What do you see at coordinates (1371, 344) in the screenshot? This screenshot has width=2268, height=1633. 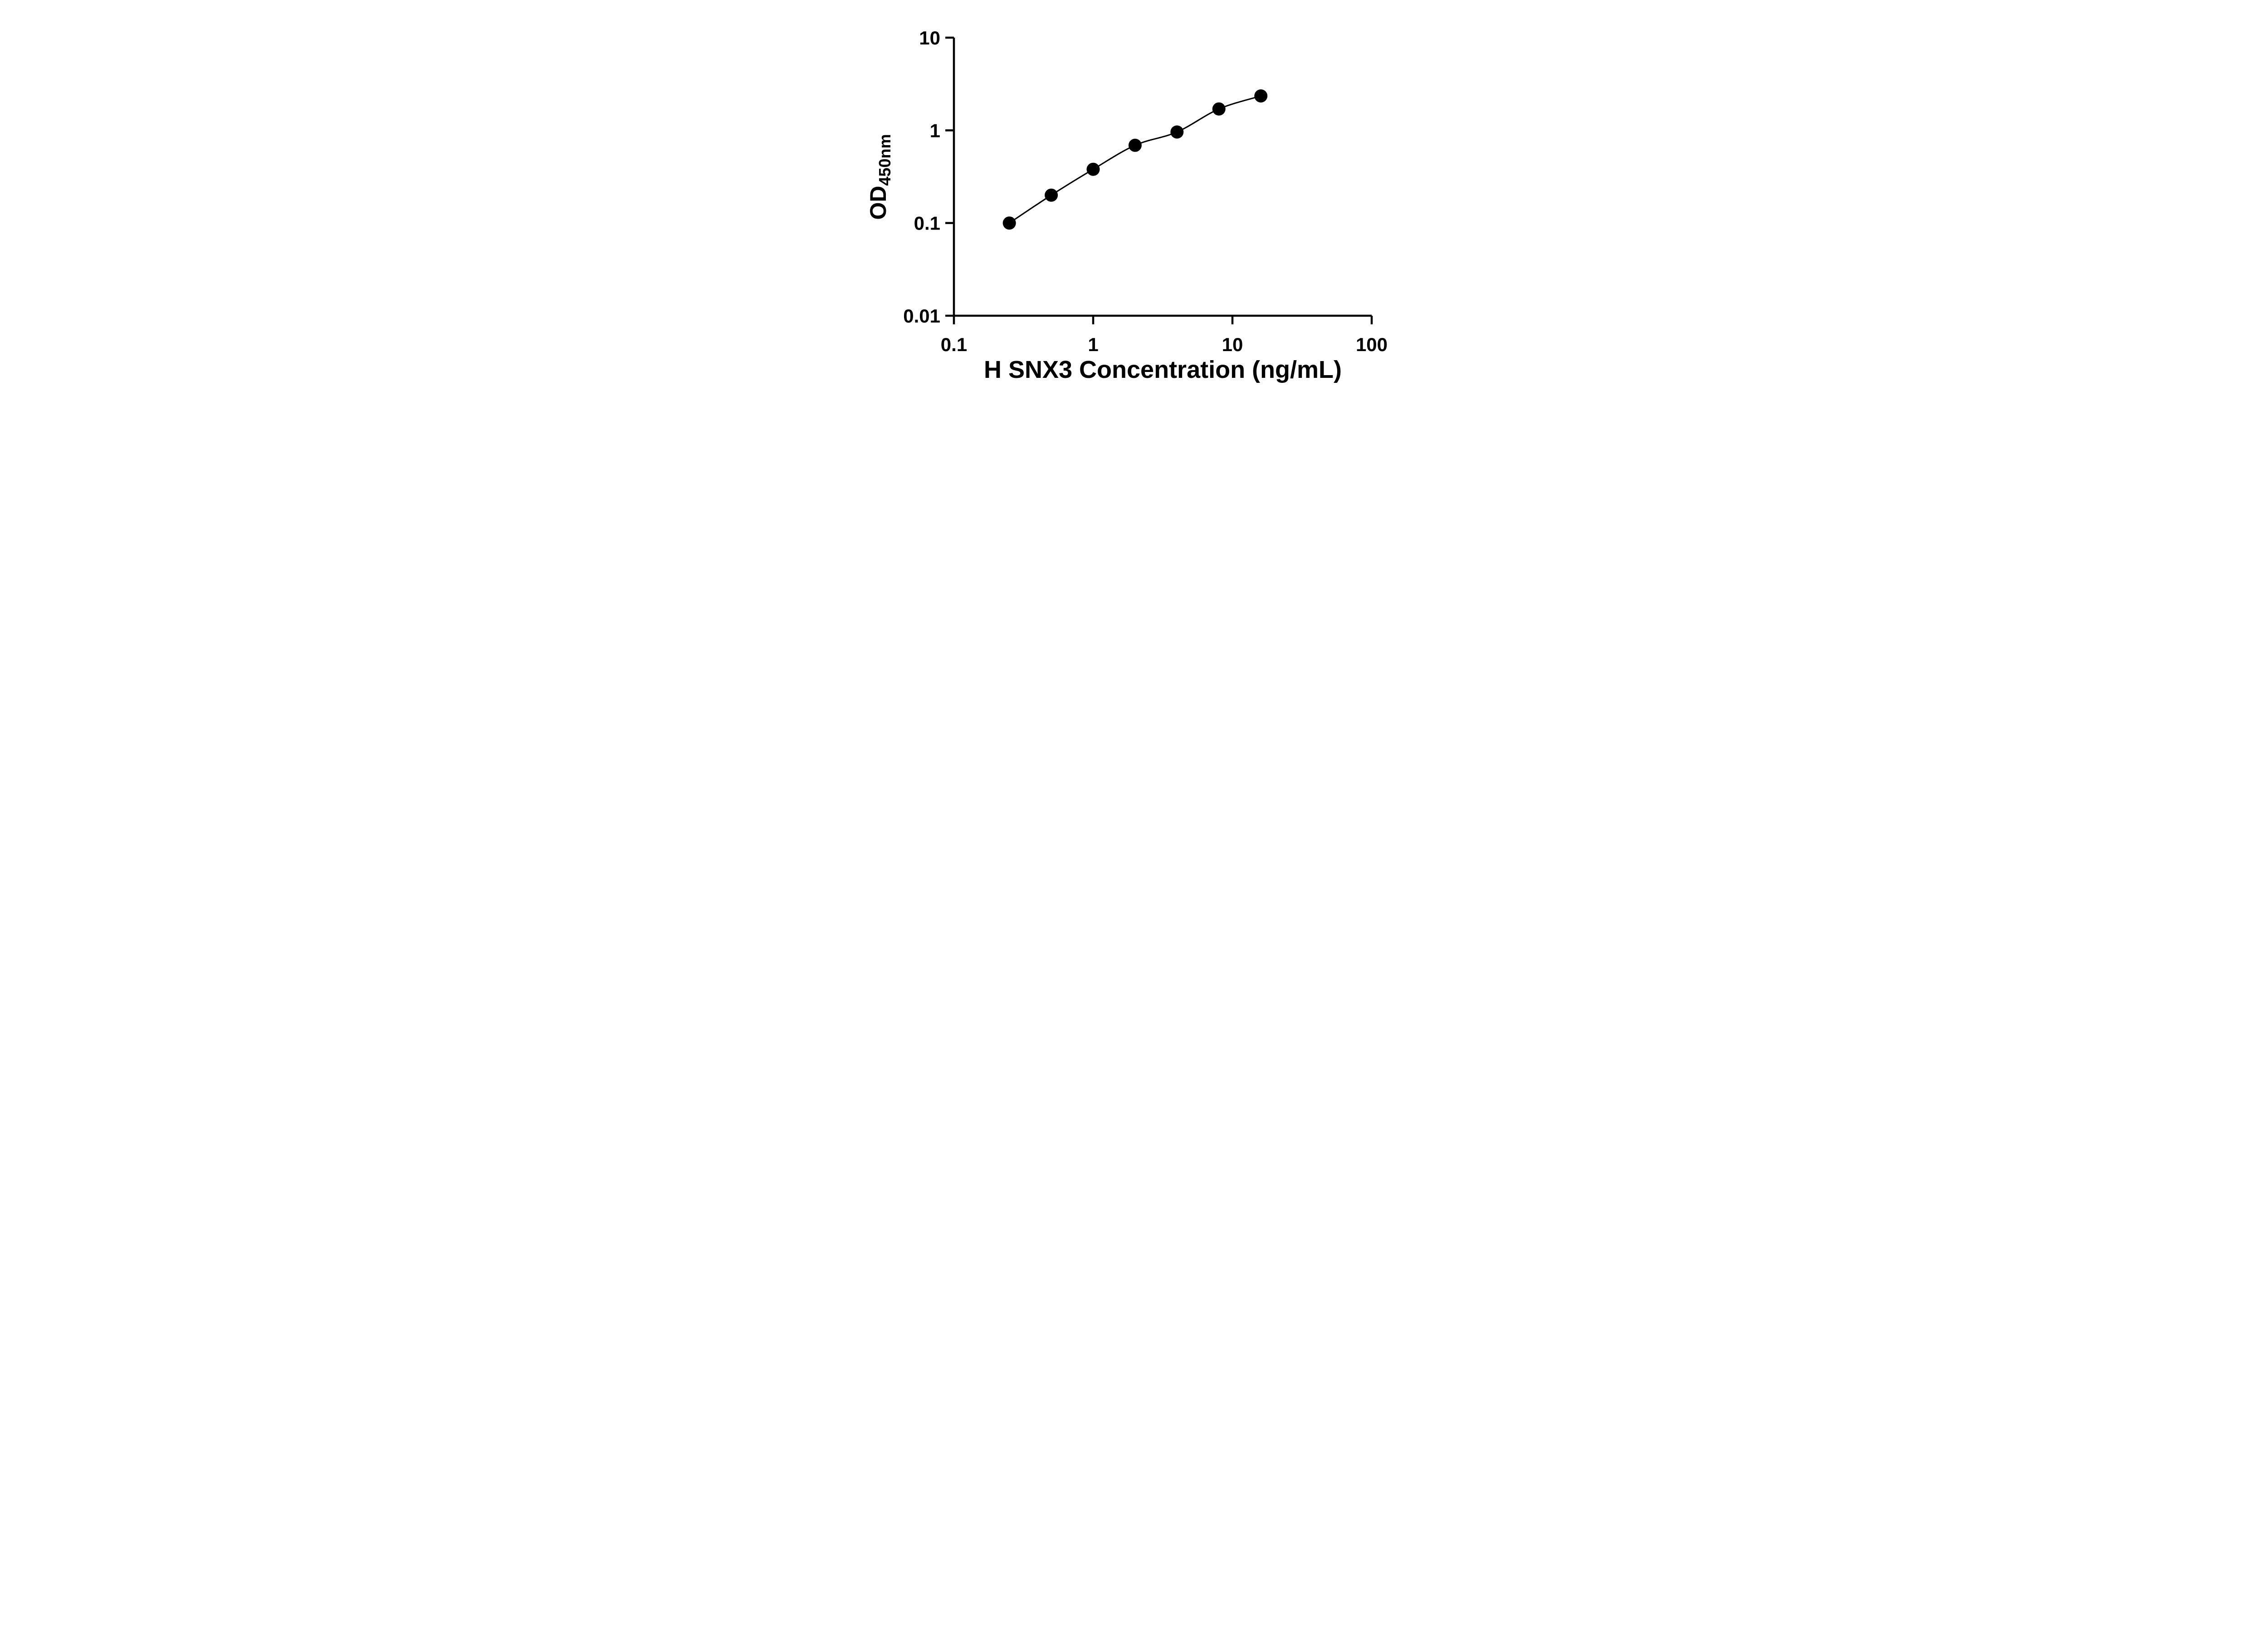 I see `x-tick-label: 100` at bounding box center [1371, 344].